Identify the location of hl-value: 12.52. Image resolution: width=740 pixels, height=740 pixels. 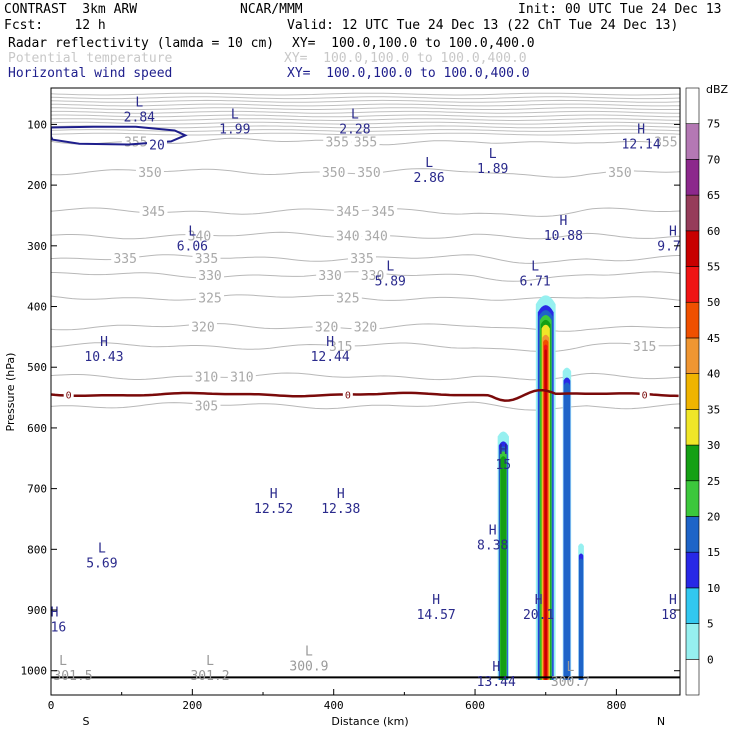
(273, 509).